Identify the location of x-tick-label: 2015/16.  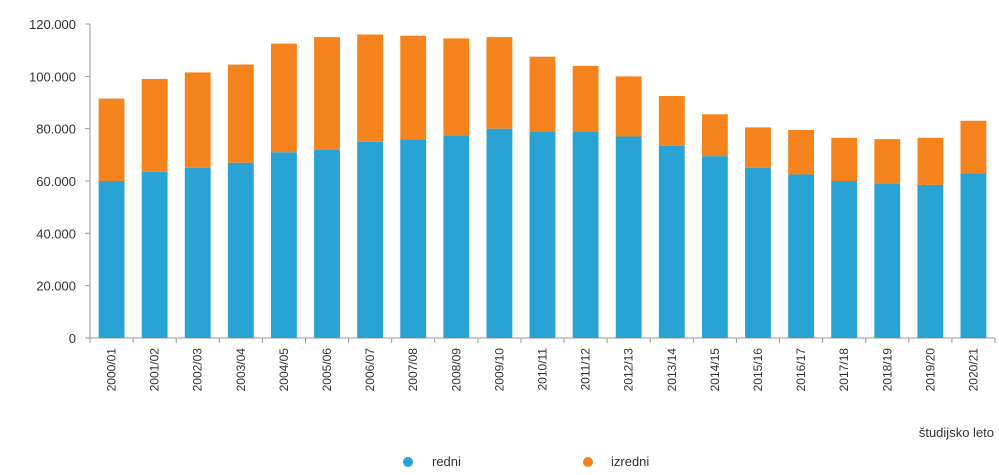
(758, 370).